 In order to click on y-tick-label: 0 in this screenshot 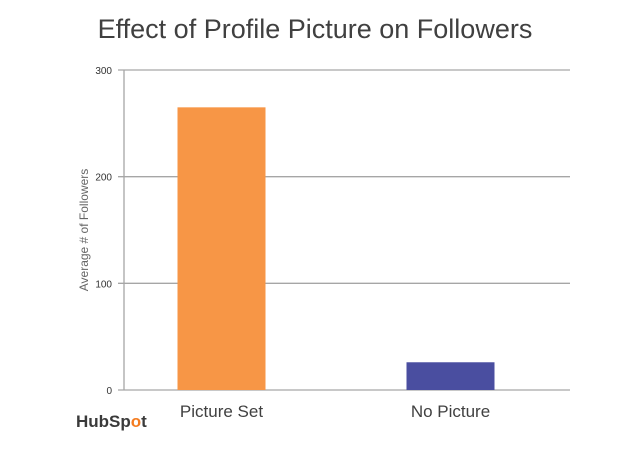, I will do `click(109, 391)`.